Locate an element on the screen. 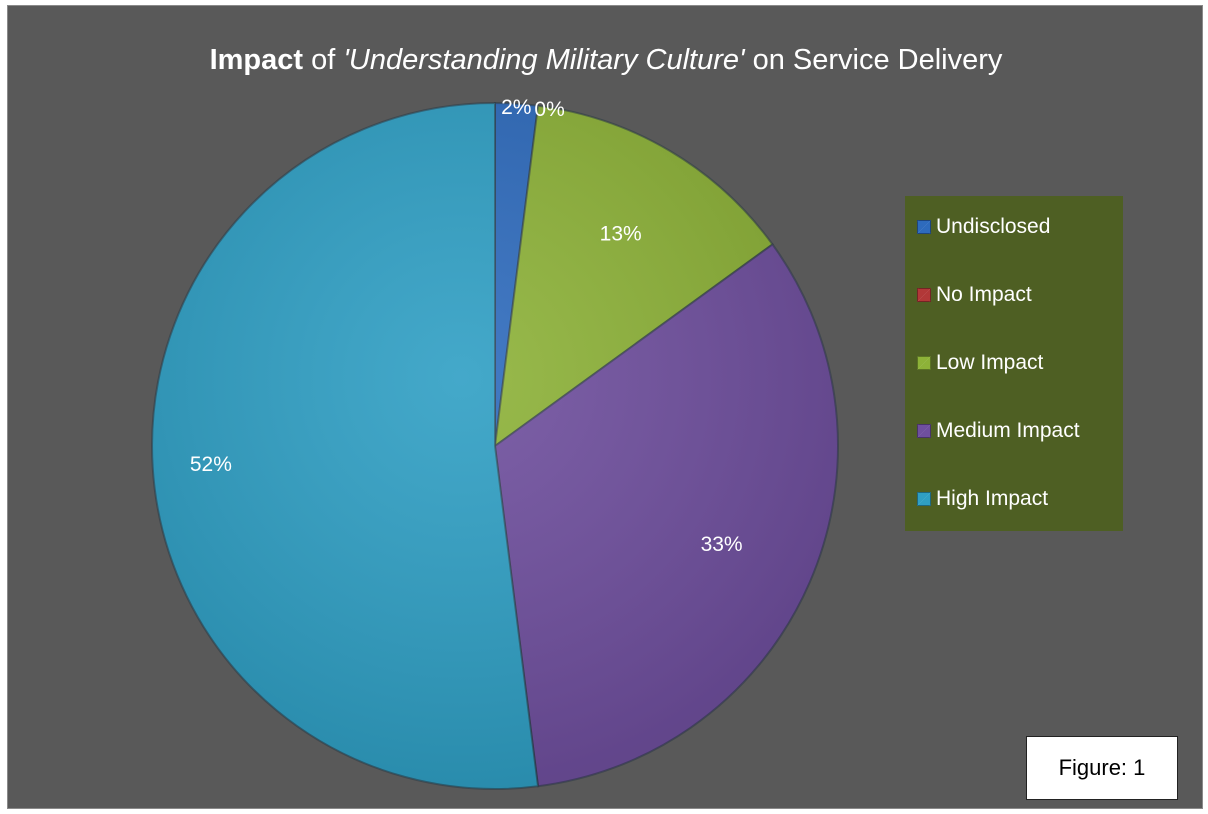  legend-item-undisclosed: Undisclosed is located at coordinates (983, 227).